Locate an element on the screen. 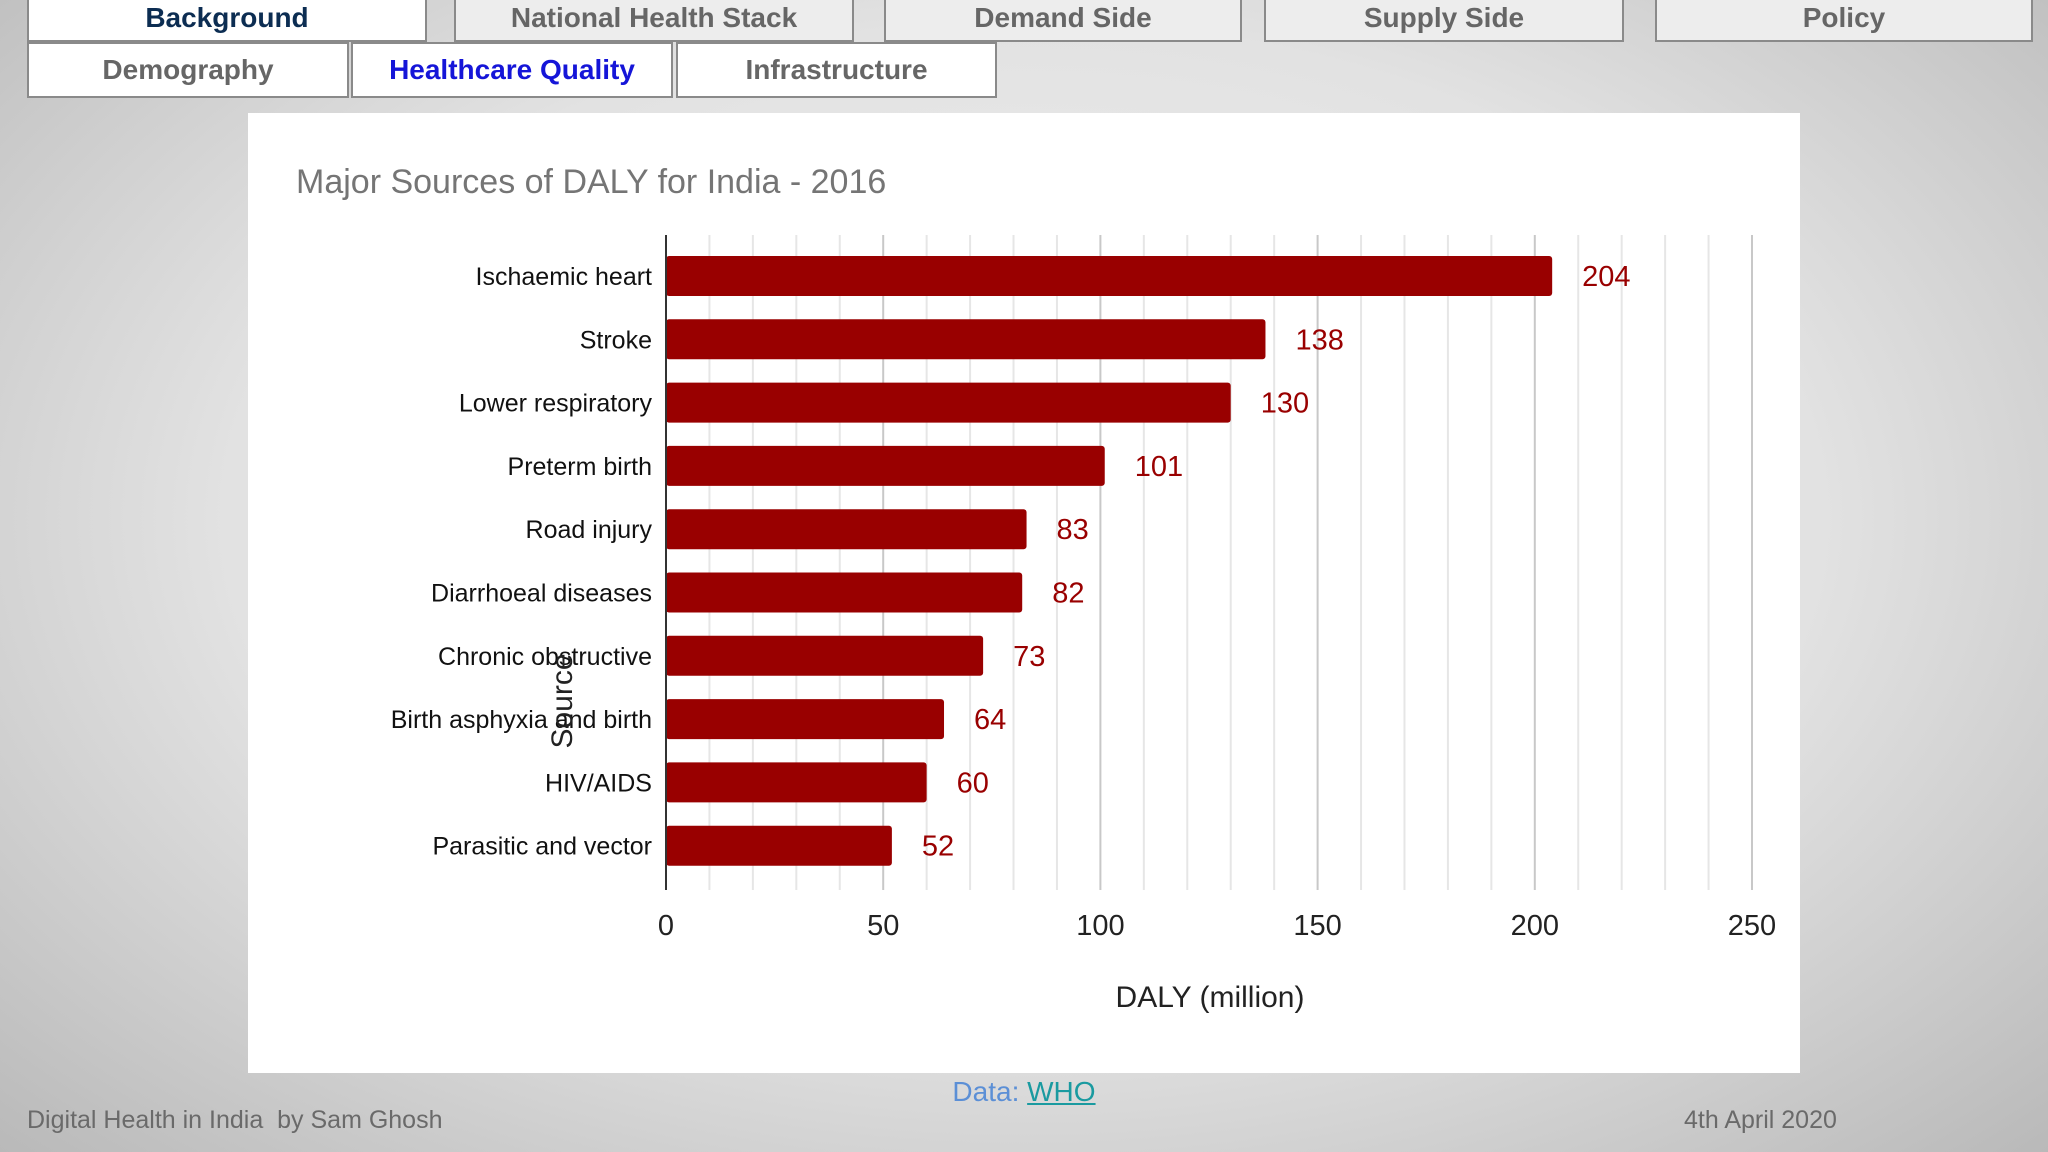  tab-national-health-stack: National Health Stack is located at coordinates (654, 21).